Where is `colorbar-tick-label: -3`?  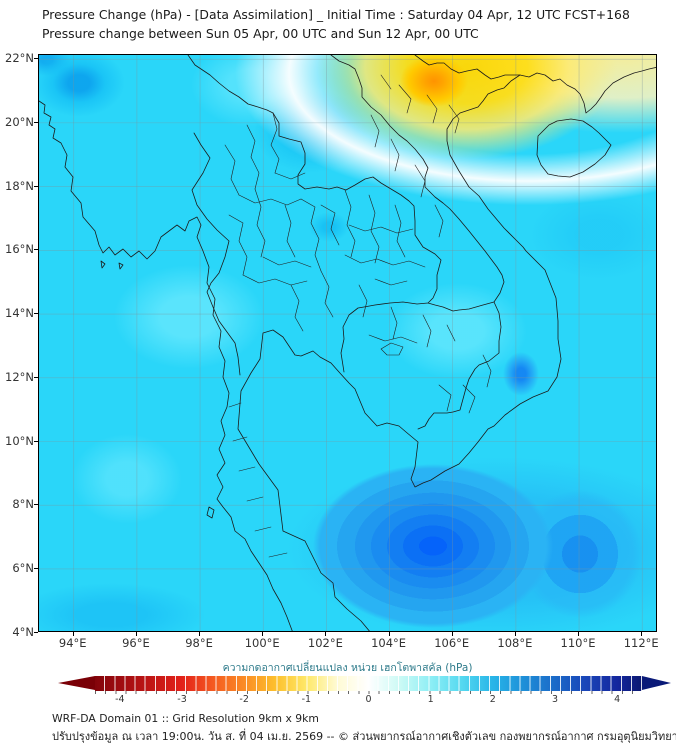
colorbar-tick-label: -3 is located at coordinates (182, 699).